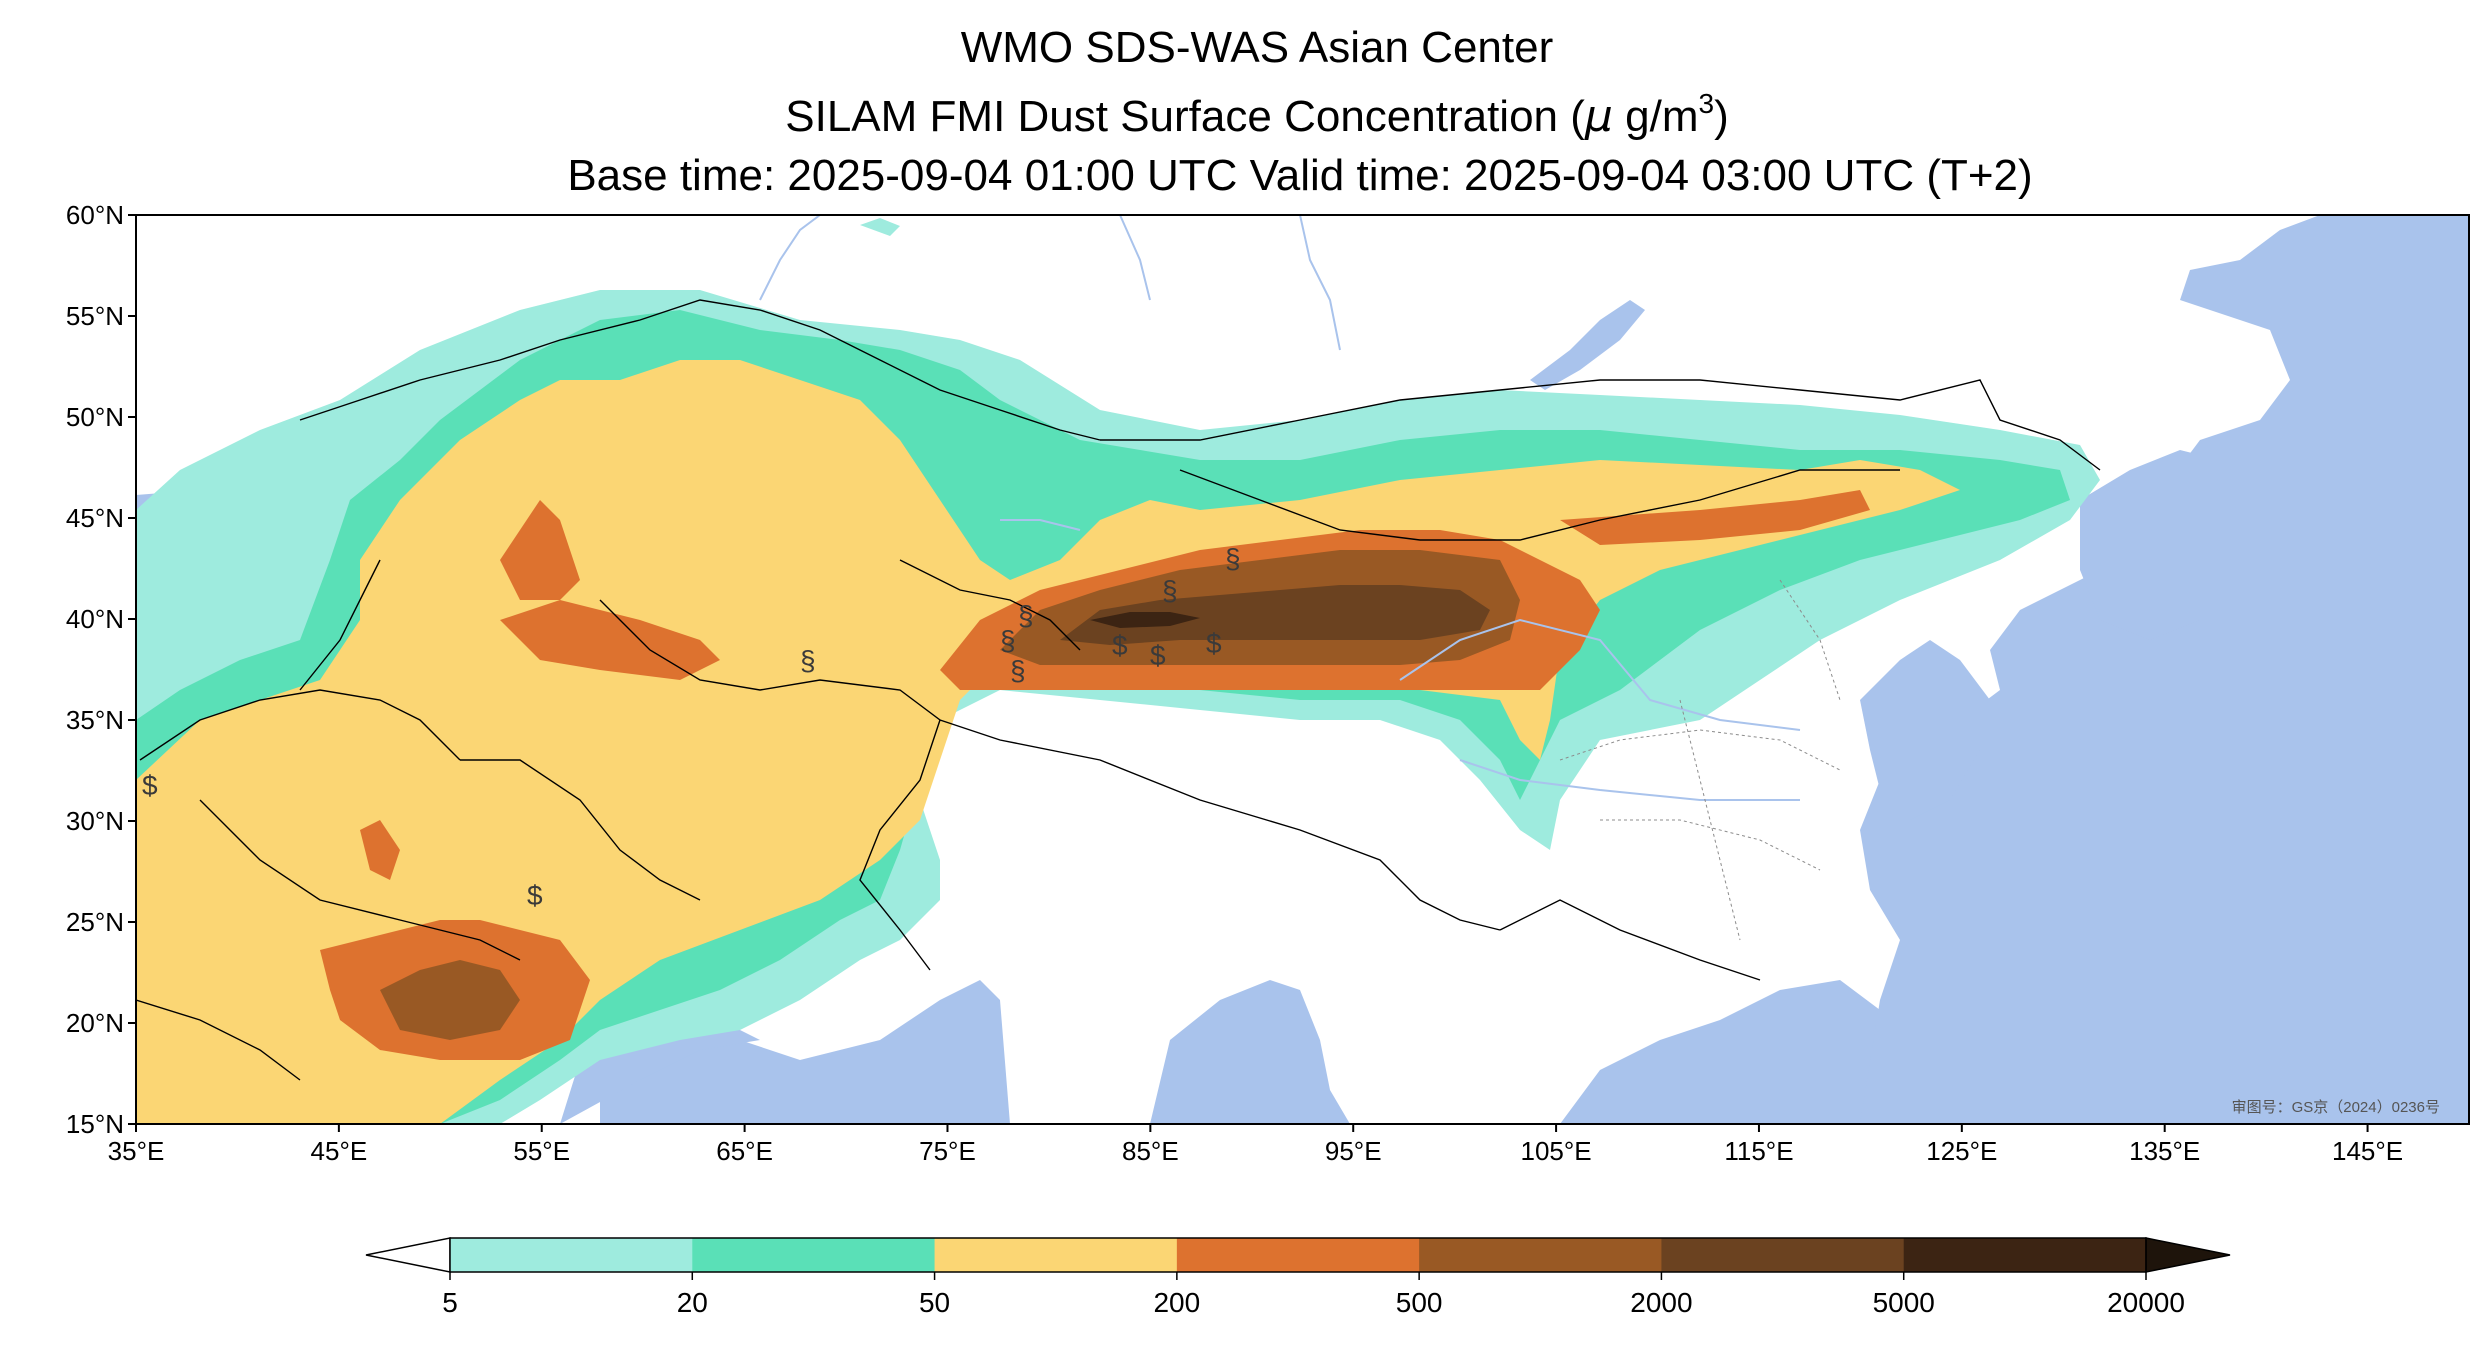 The image size is (2488, 1367). What do you see at coordinates (2146, 1302) in the screenshot?
I see `colorbar-tick-label: 20000` at bounding box center [2146, 1302].